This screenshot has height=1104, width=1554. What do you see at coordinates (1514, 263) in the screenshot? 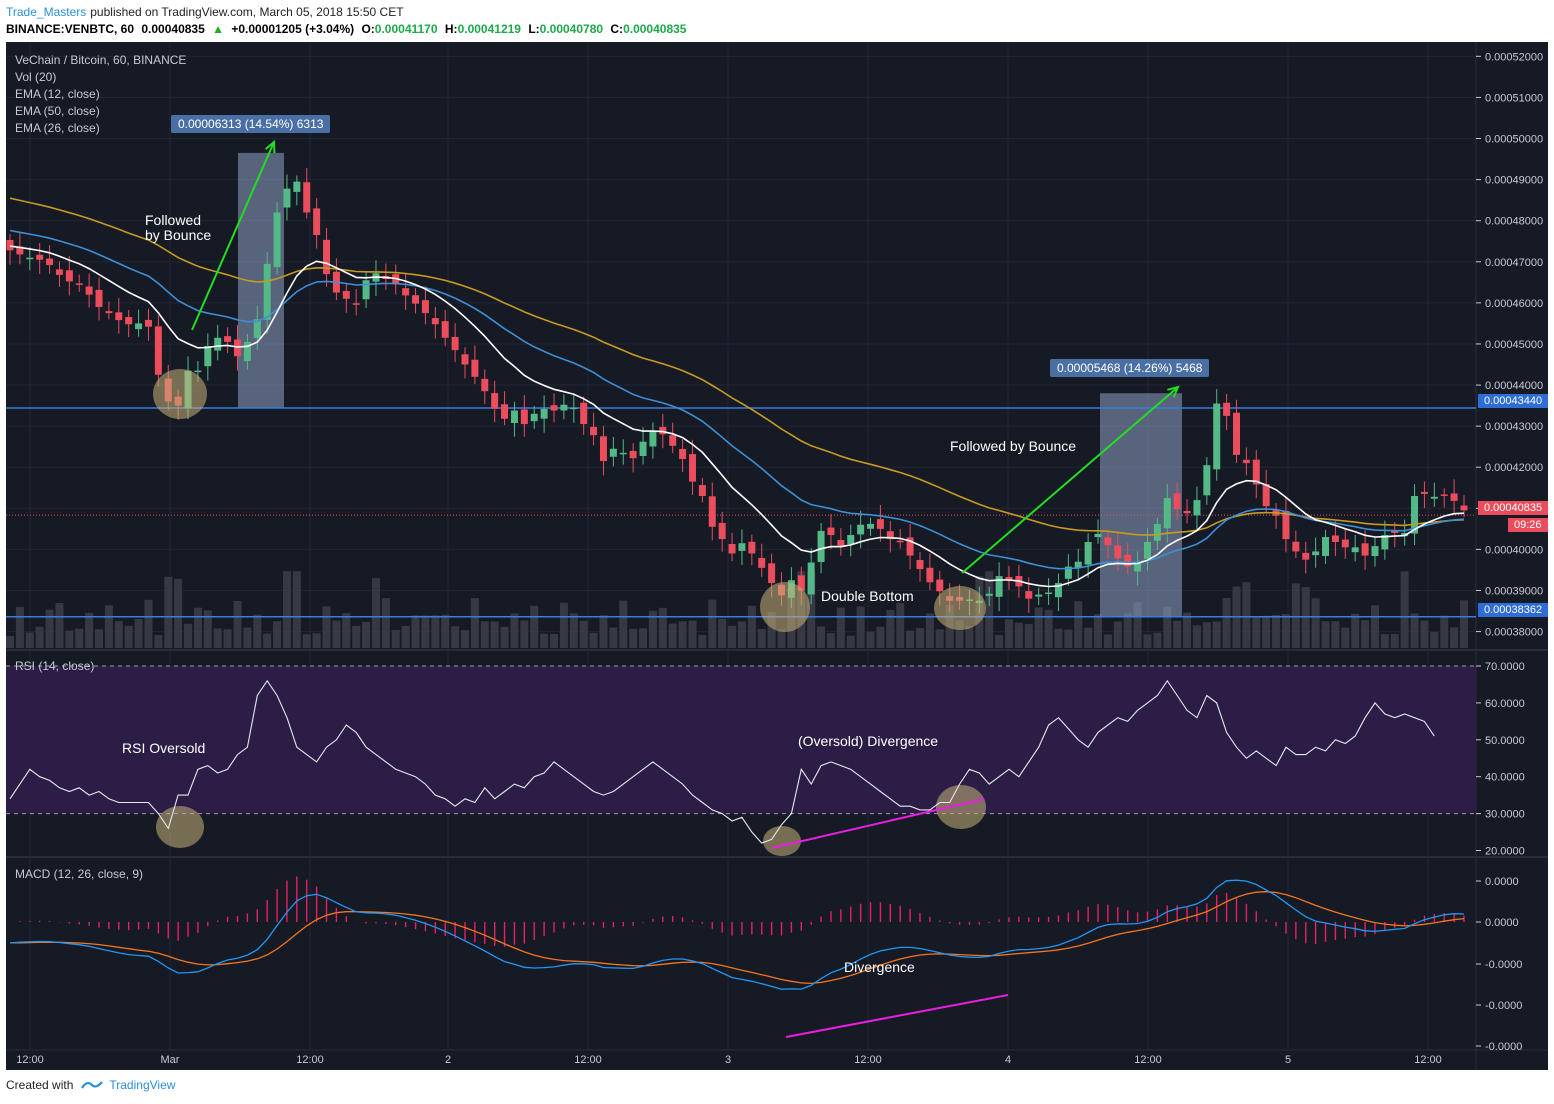
I see `price-tick-label: 0.00047000` at bounding box center [1514, 263].